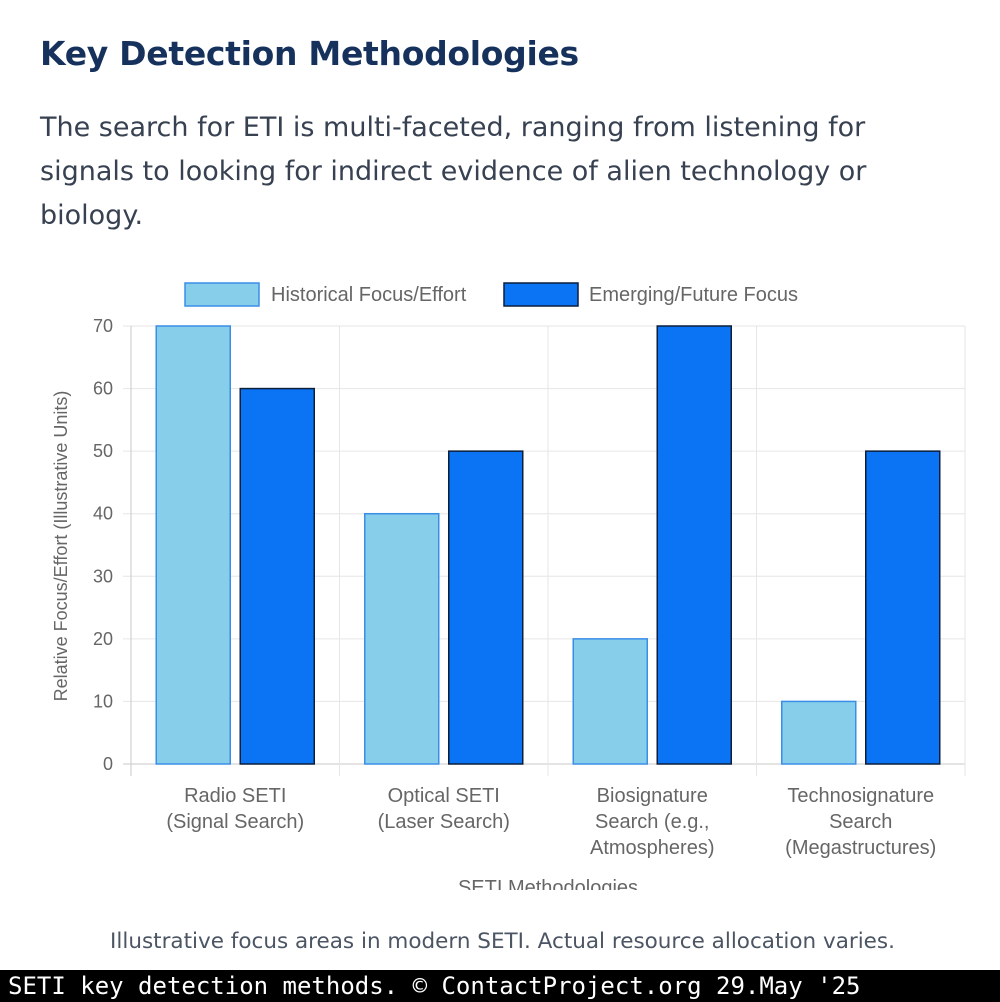  I want to click on y-axis-ticks: 0 10 20 30 40 50 60 70, so click(103, 545).